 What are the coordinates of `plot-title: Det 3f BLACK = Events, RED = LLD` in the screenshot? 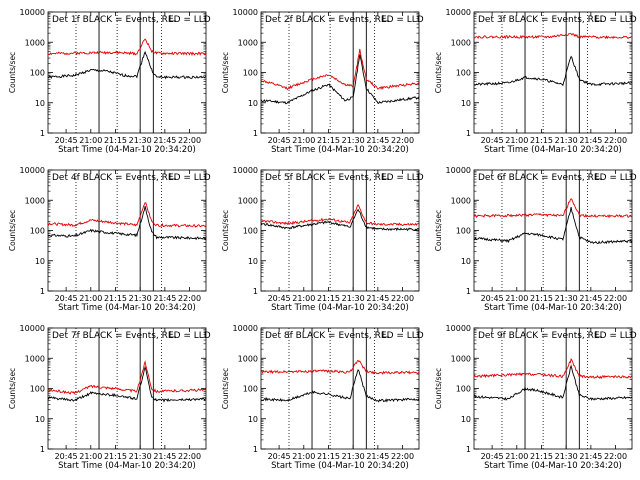 It's located at (557, 20).